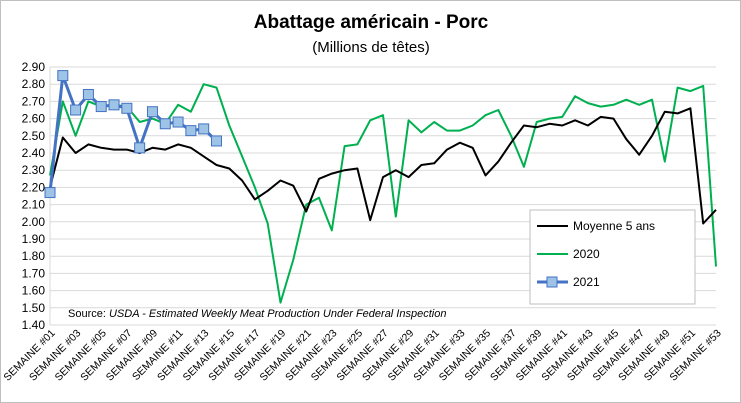 The width and height of the screenshot is (741, 403). What do you see at coordinates (586, 282) in the screenshot?
I see `legend-label-2021: 2021` at bounding box center [586, 282].